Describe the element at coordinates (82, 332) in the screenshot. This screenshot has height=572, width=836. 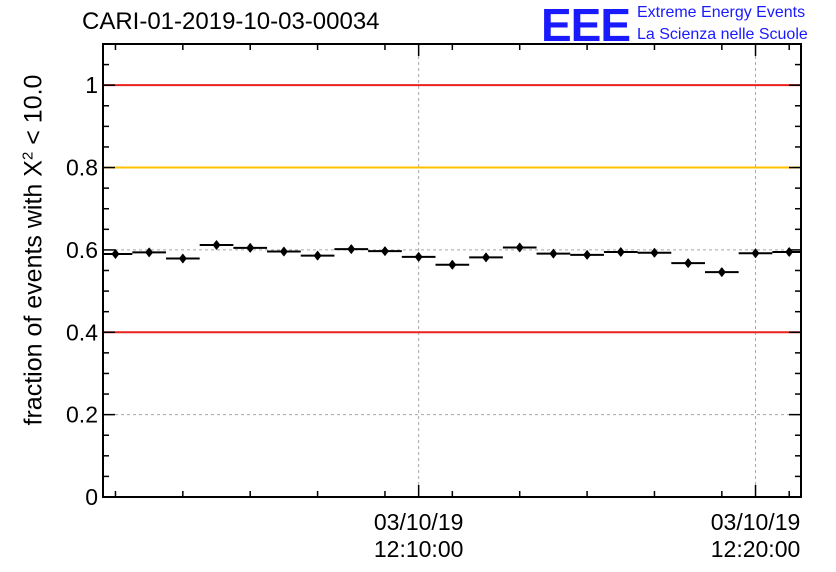
I see `y-tick-label: 0.4` at that location.